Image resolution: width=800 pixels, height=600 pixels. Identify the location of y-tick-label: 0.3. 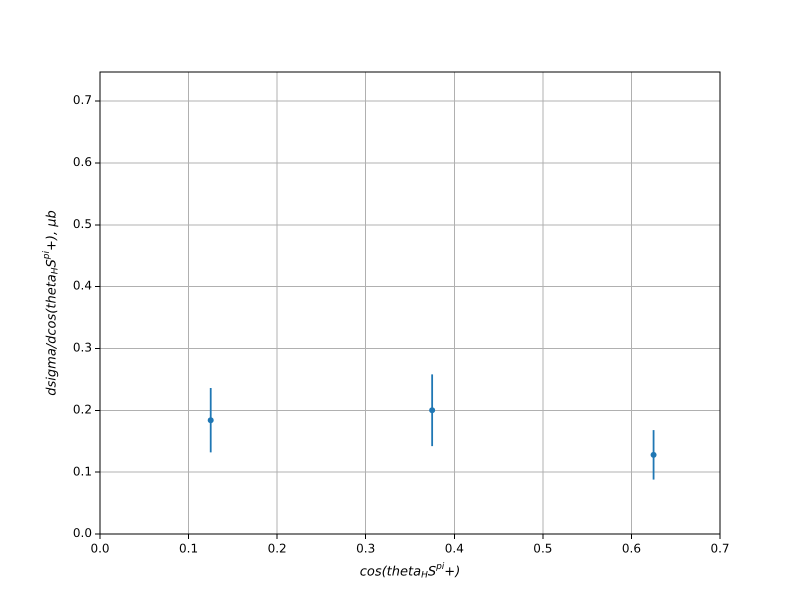
(82, 347).